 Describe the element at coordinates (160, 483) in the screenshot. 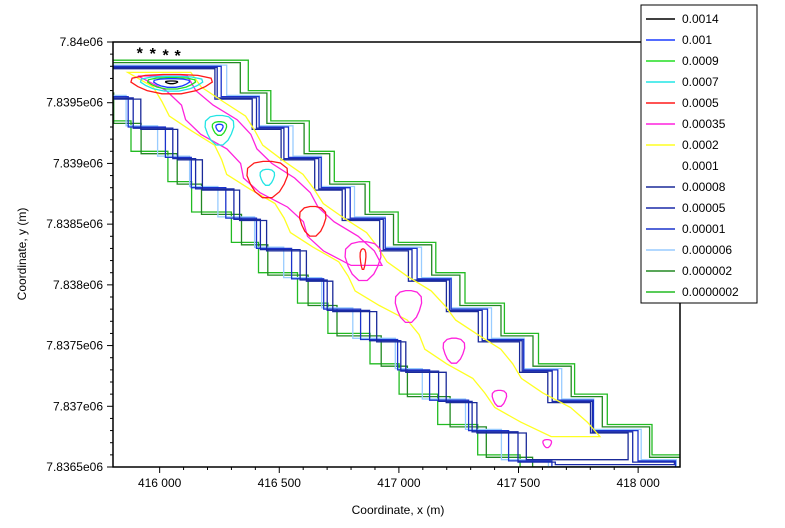

I see `x-tick-label: 416 000` at that location.